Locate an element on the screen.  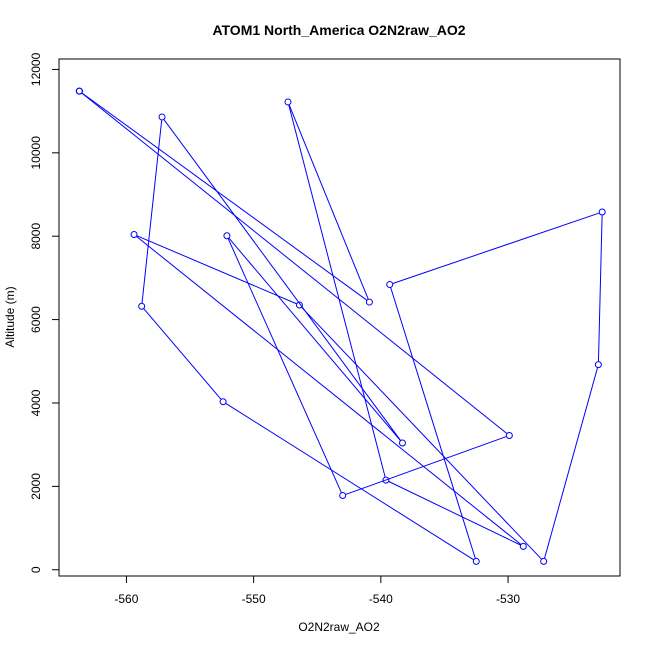
y-axis-label: Altitude (m) is located at coordinates (10, 316).